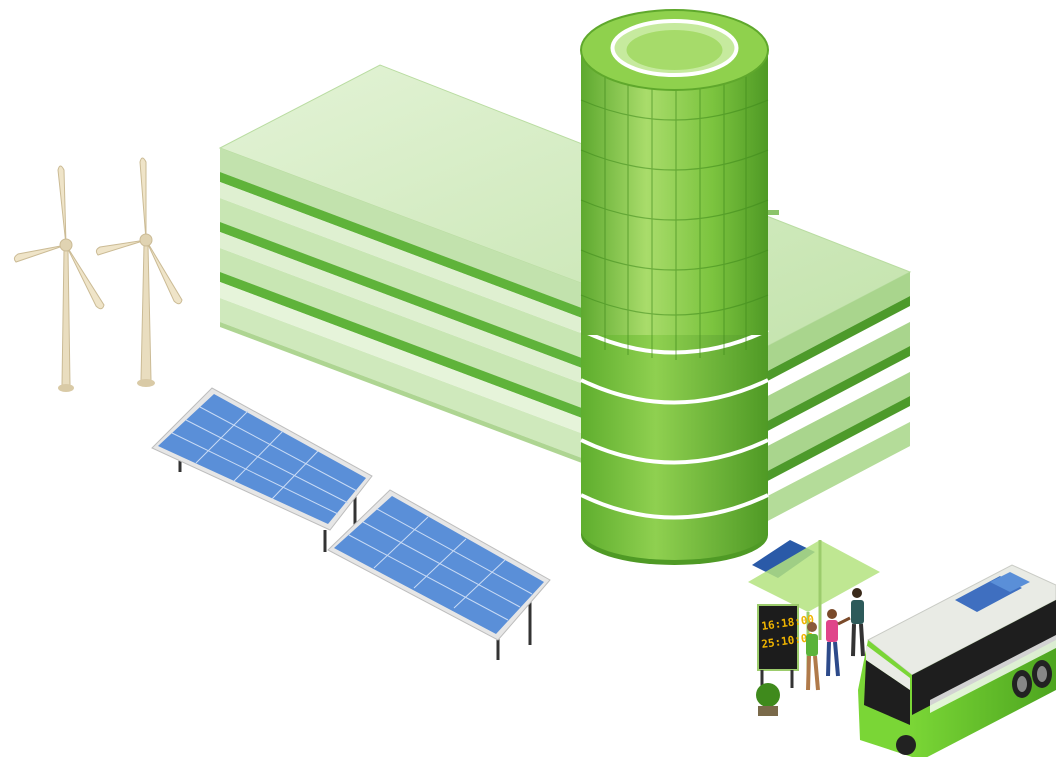 The height and width of the screenshot is (757, 1056). What do you see at coordinates (957, 660) in the screenshot?
I see `electric-bus-icon` at bounding box center [957, 660].